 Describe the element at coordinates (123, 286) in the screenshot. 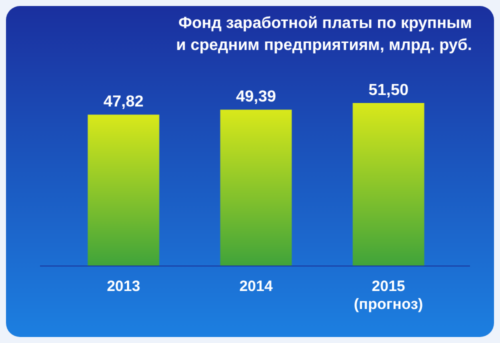

I see `x-tick-label: 2013` at that location.